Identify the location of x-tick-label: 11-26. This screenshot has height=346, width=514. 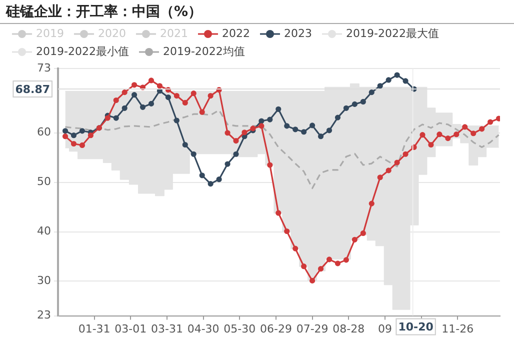
(458, 329).